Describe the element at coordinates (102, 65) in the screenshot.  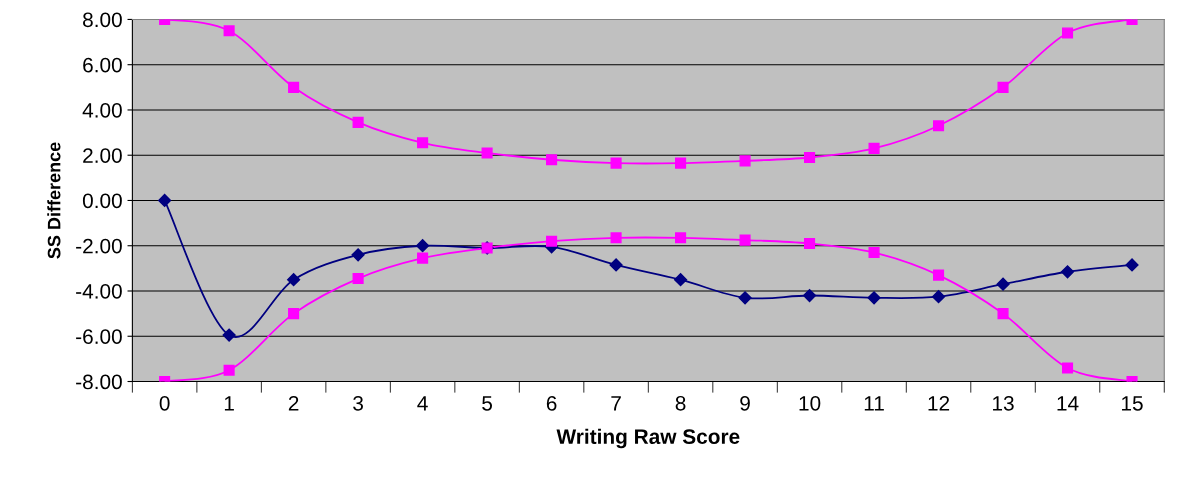
I see `y-tick-label: 6.00` at that location.